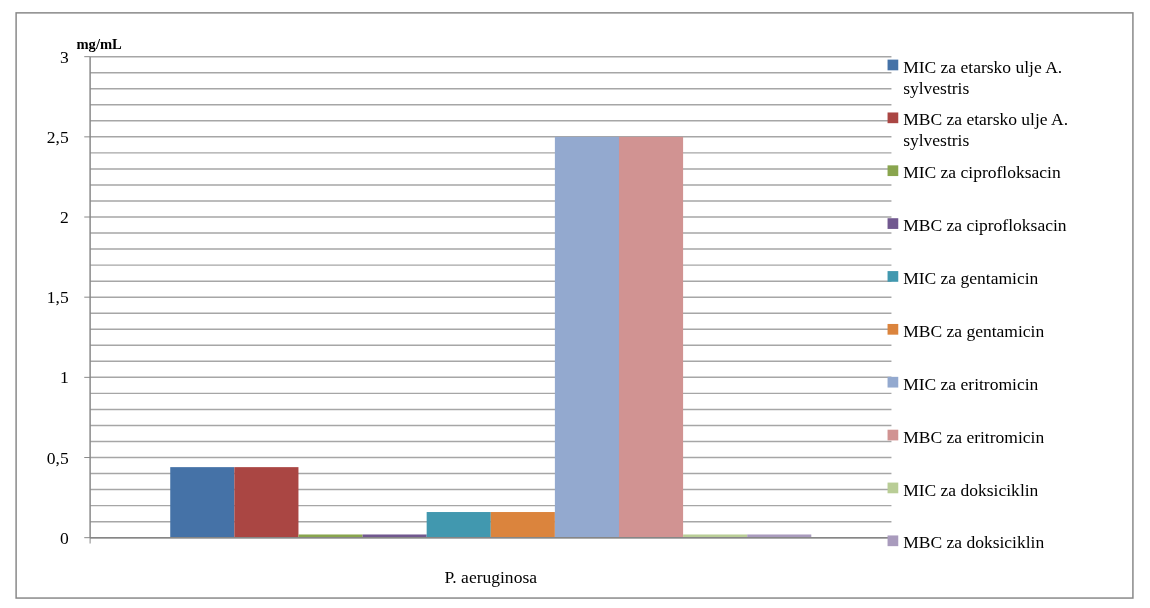  What do you see at coordinates (57, 457) in the screenshot?
I see `y-tick-label: 0,5` at bounding box center [57, 457].